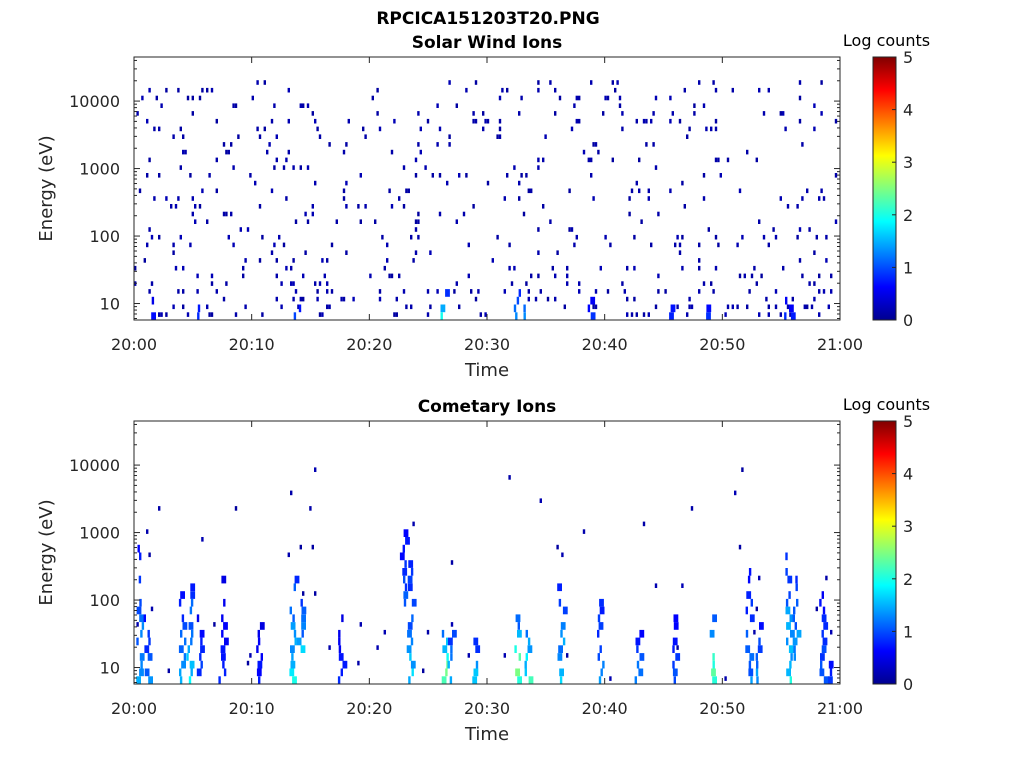  What do you see at coordinates (908, 631) in the screenshot?
I see `colorbar-tick-label: 1` at bounding box center [908, 631].